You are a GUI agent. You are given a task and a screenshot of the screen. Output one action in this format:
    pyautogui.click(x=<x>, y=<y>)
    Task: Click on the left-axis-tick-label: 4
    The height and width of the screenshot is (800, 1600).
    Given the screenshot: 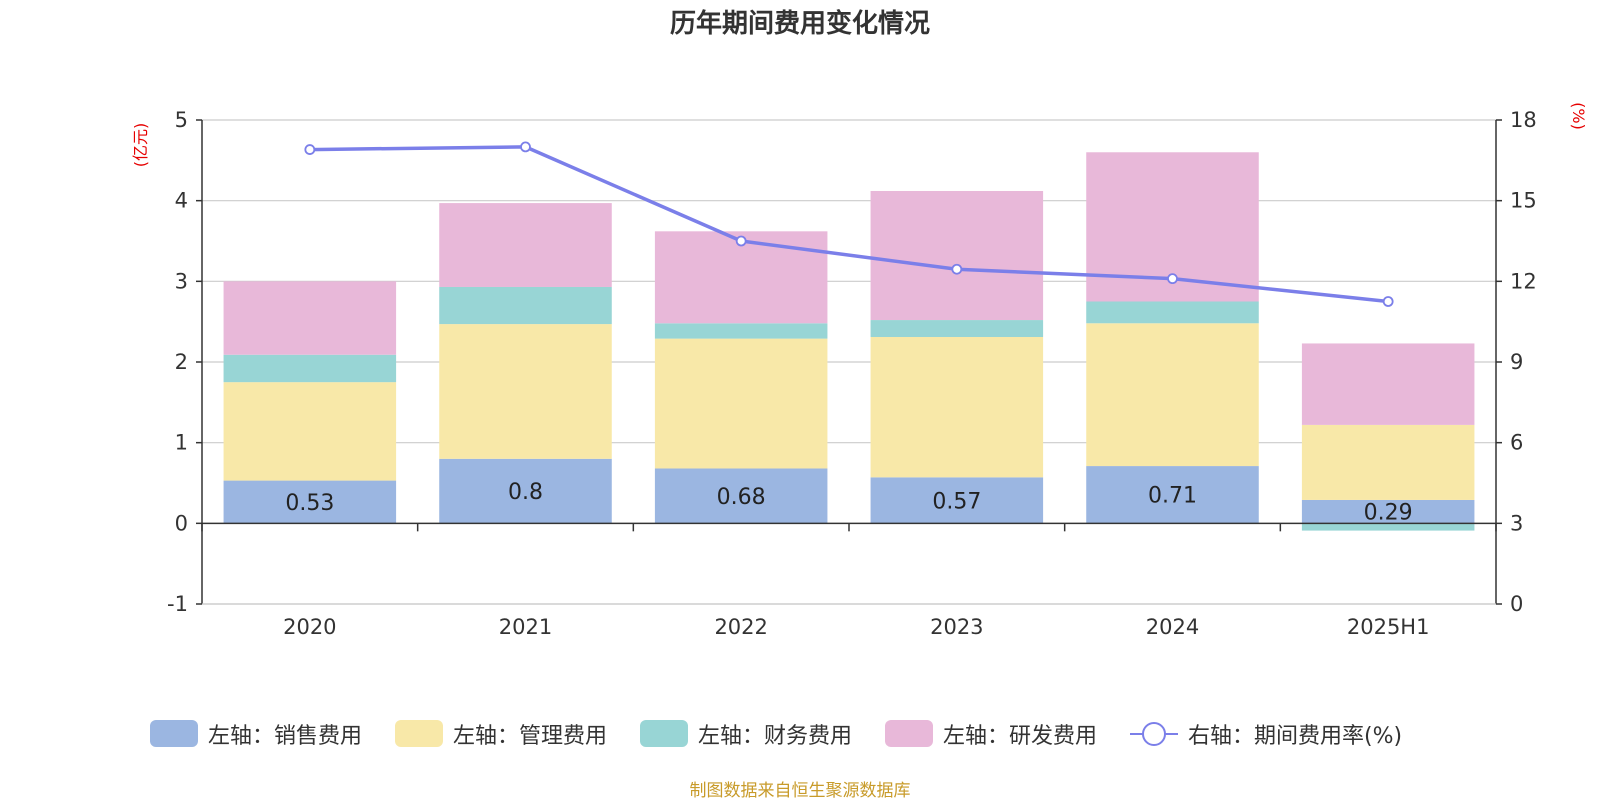 What is the action you would take?
    pyautogui.click(x=181, y=201)
    